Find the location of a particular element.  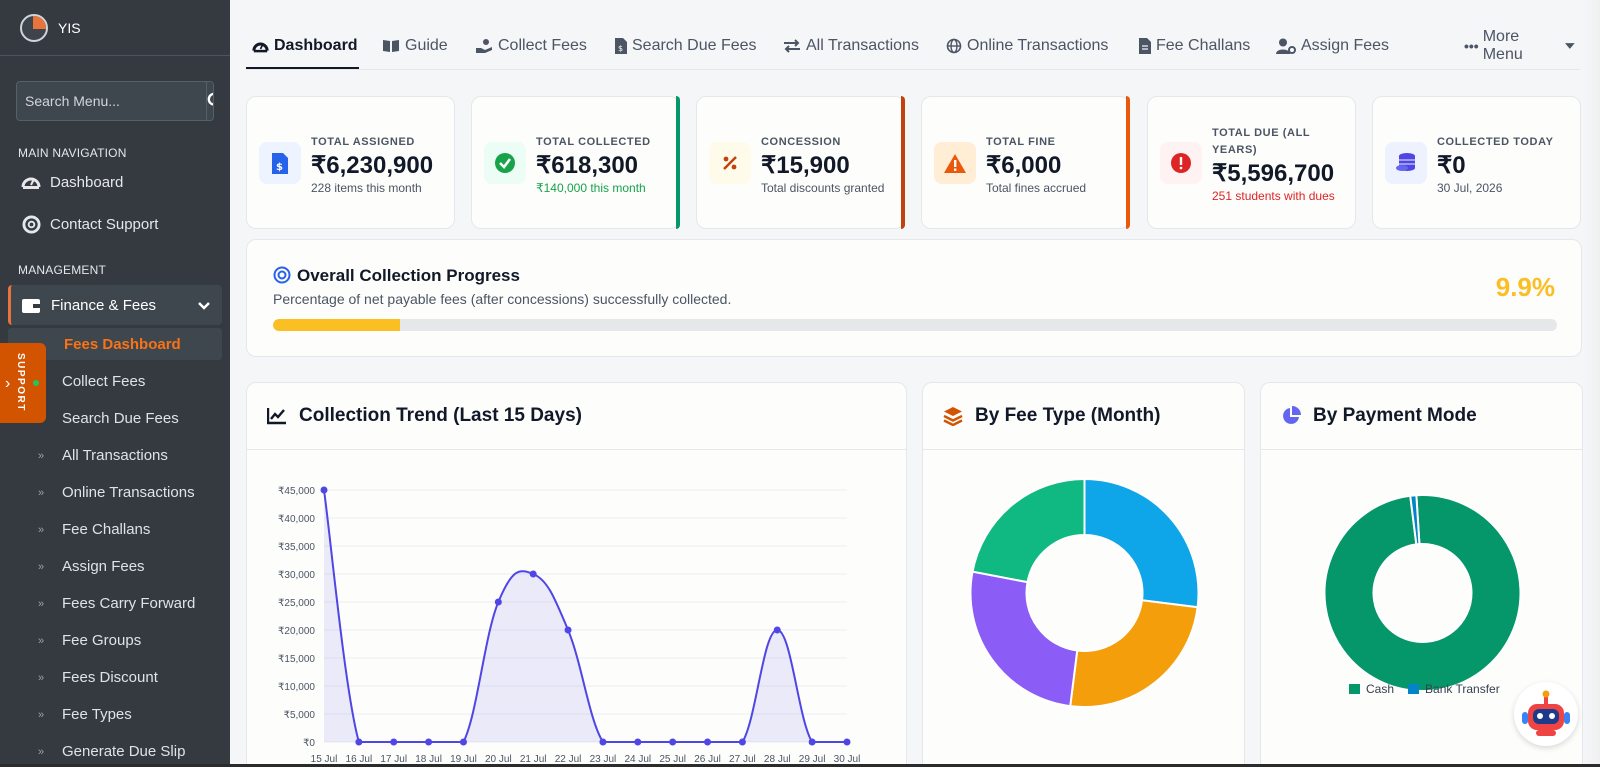

tab-assign-fees: Assign Fees is located at coordinates (1332, 46).